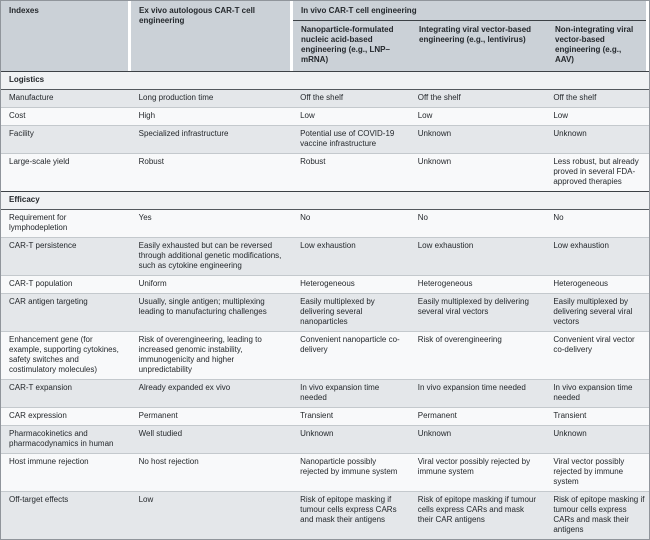 This screenshot has width=650, height=540. What do you see at coordinates (49, 461) in the screenshot?
I see `row-label: Host immune rejection` at bounding box center [49, 461].